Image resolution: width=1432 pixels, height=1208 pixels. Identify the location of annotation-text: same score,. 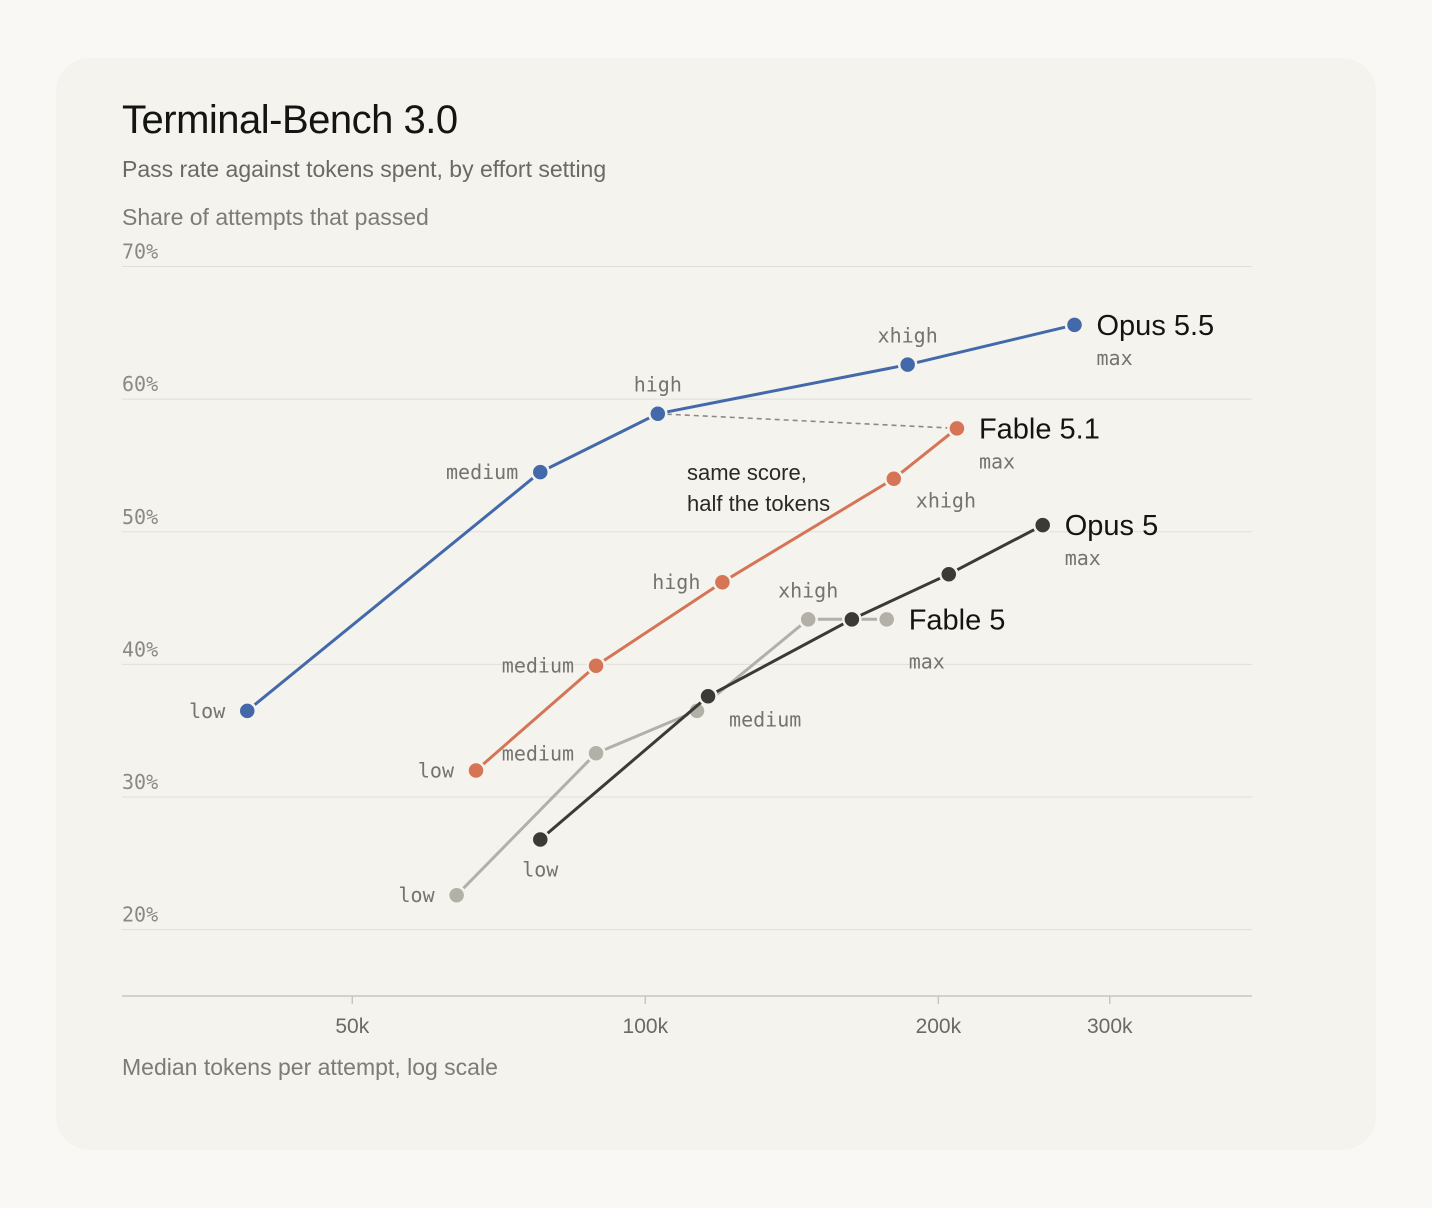
(747, 472).